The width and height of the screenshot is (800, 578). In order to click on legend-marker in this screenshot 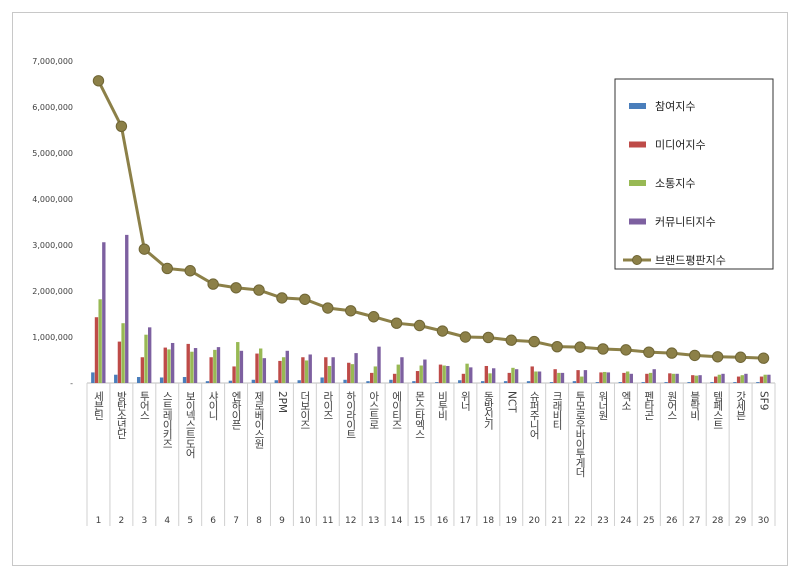, I will do `click(637, 260)`.